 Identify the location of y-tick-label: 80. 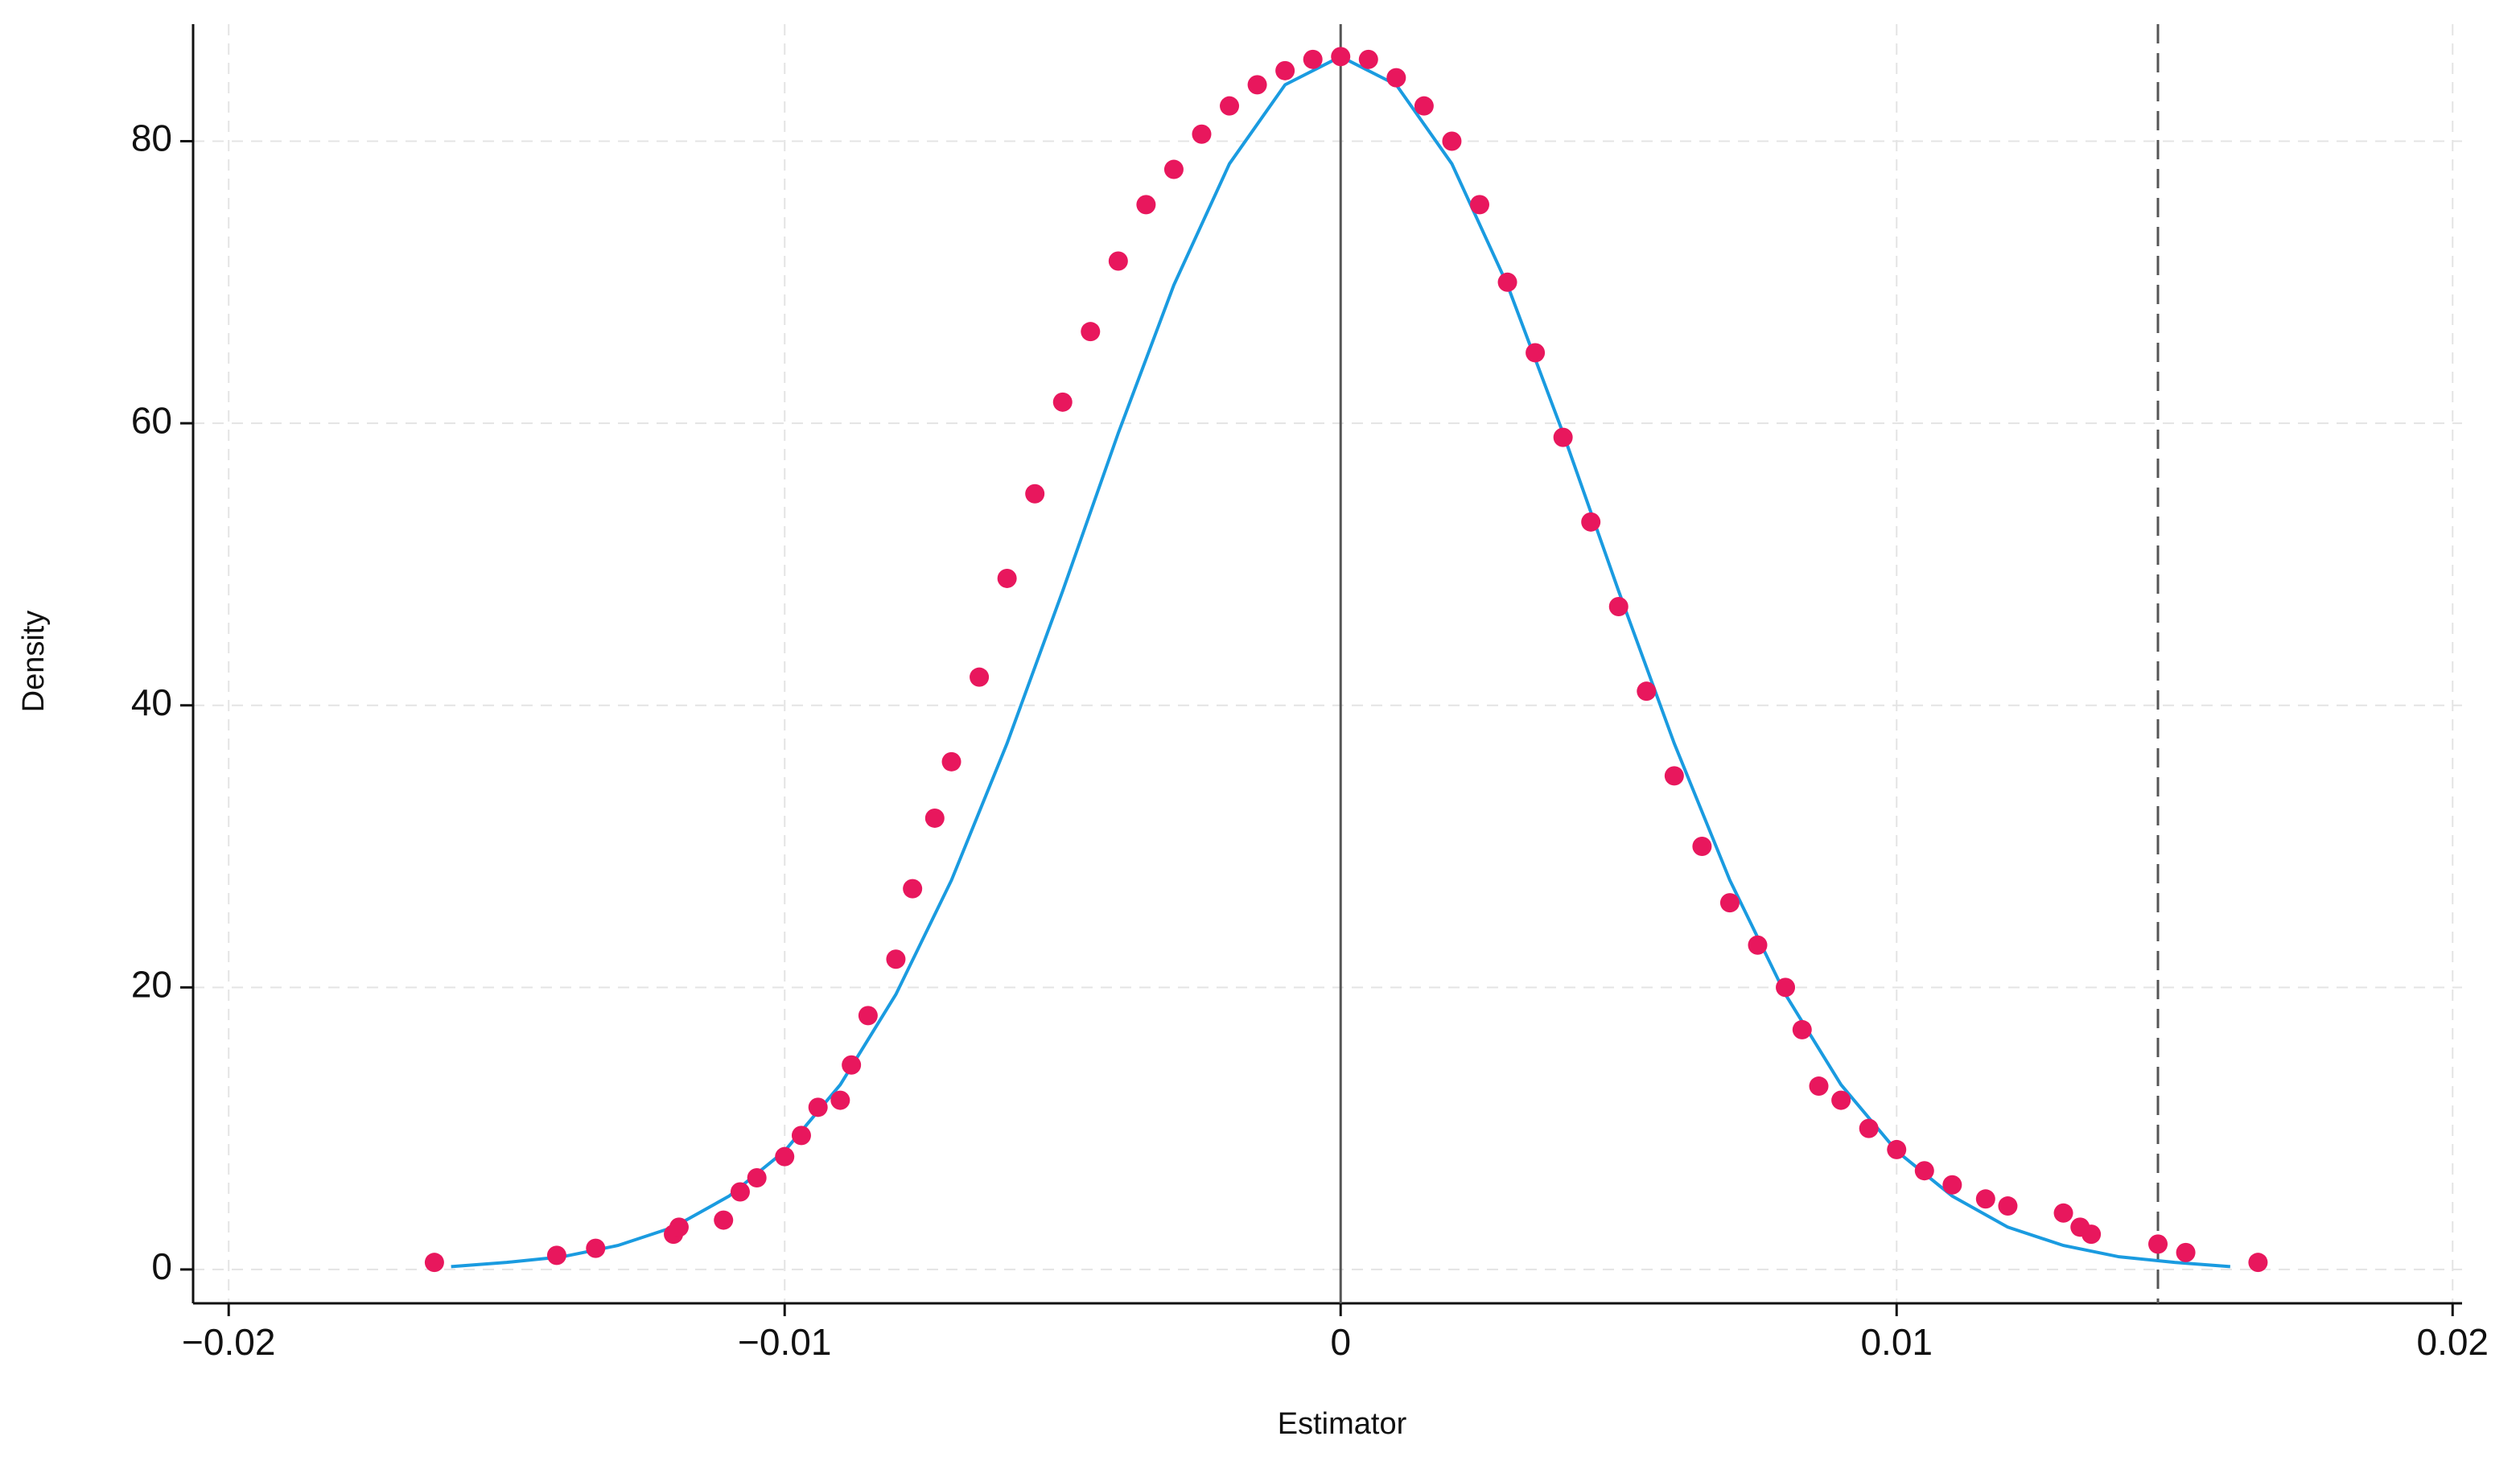
(151, 138).